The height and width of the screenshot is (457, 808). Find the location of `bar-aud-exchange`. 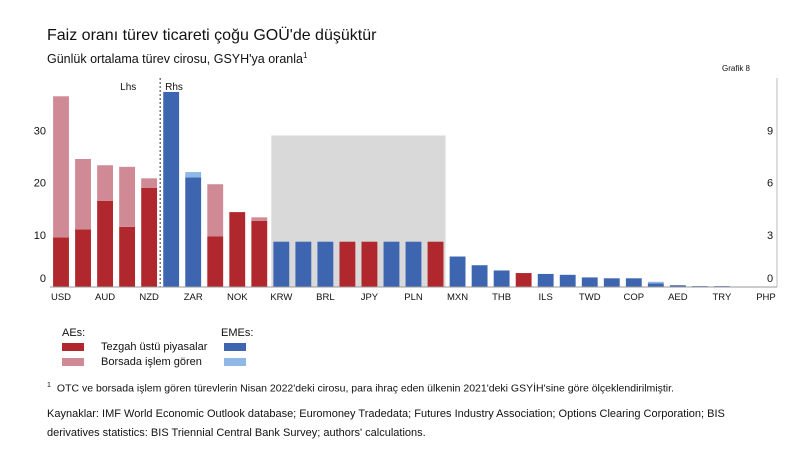

bar-aud-exchange is located at coordinates (105, 183).